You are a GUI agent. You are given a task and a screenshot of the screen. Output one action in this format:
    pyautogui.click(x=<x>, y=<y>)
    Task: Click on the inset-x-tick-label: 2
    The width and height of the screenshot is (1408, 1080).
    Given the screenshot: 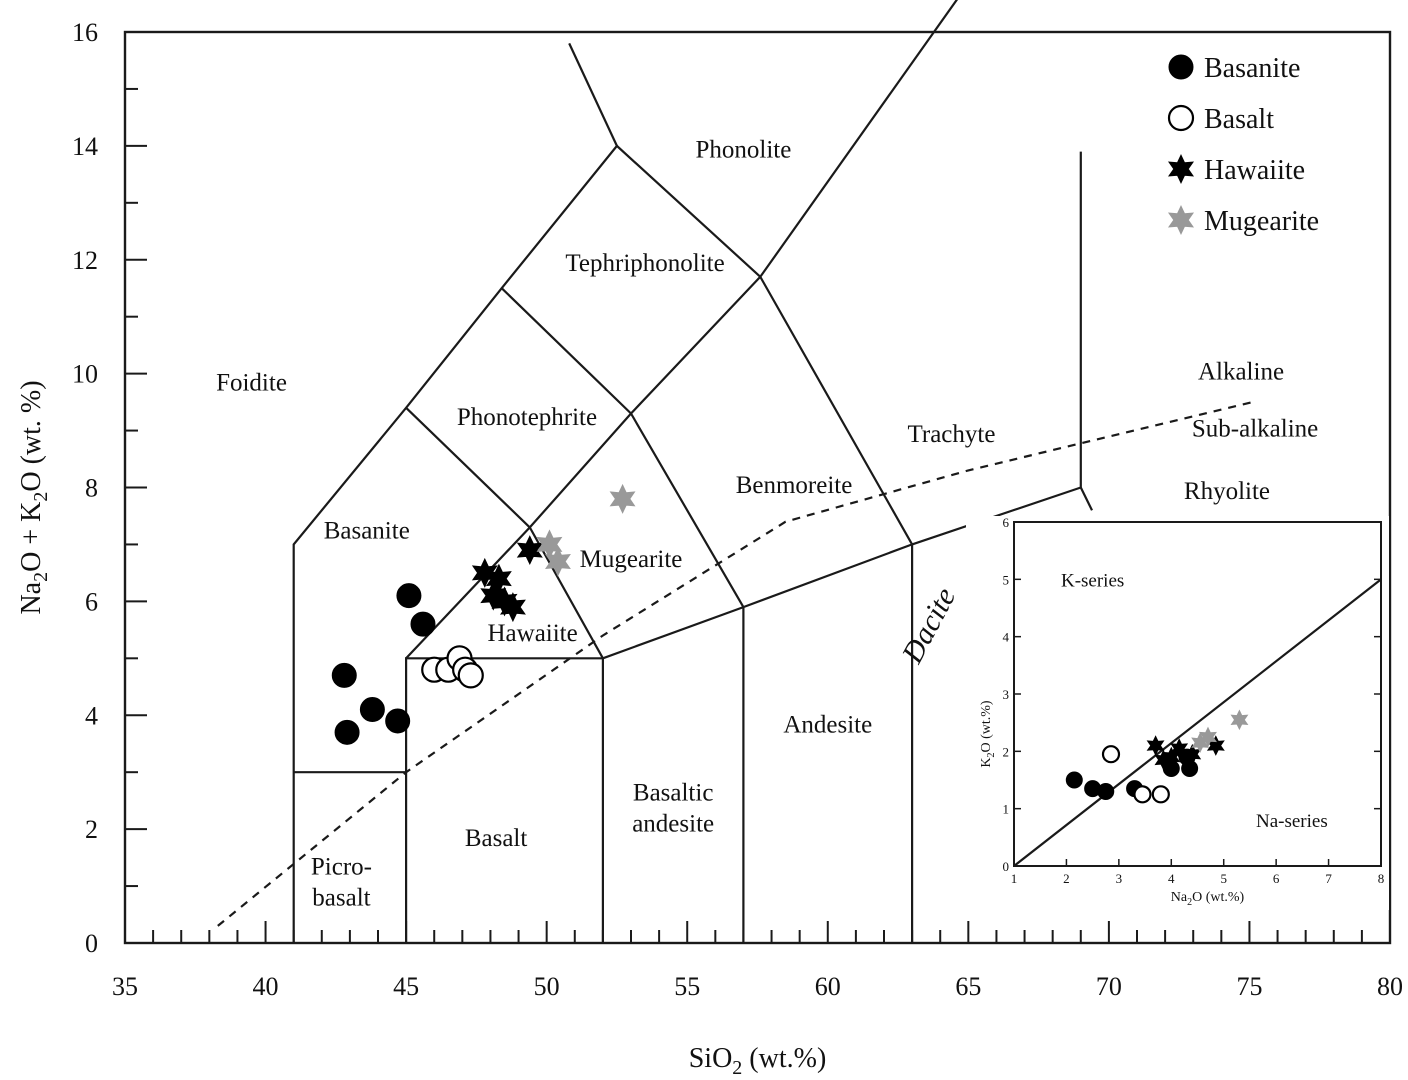 What is the action you would take?
    pyautogui.click(x=1066, y=878)
    